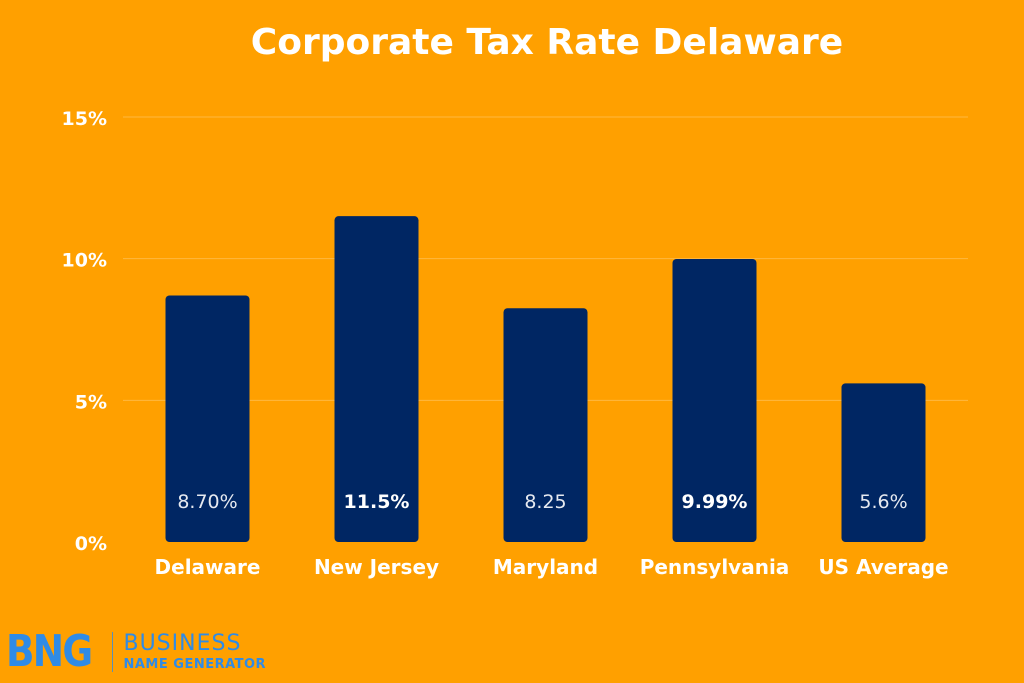 This screenshot has width=1024, height=683. I want to click on x-tick-label: Delaware, so click(208, 567).